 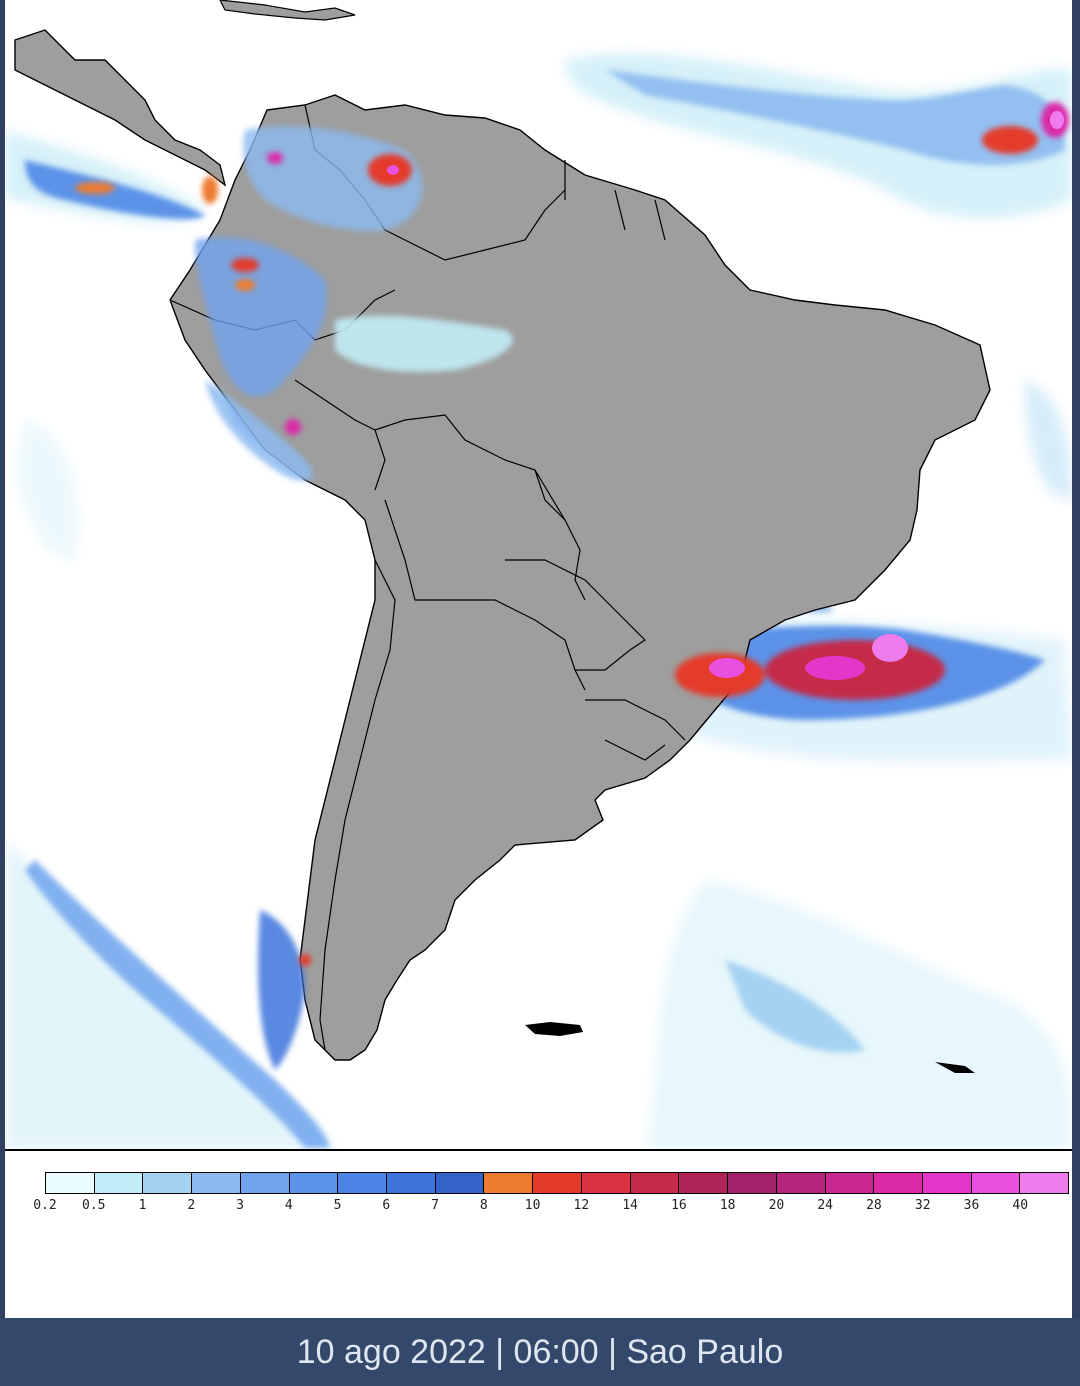 What do you see at coordinates (532, 1205) in the screenshot?
I see `colorbar-tick-label: 10` at bounding box center [532, 1205].